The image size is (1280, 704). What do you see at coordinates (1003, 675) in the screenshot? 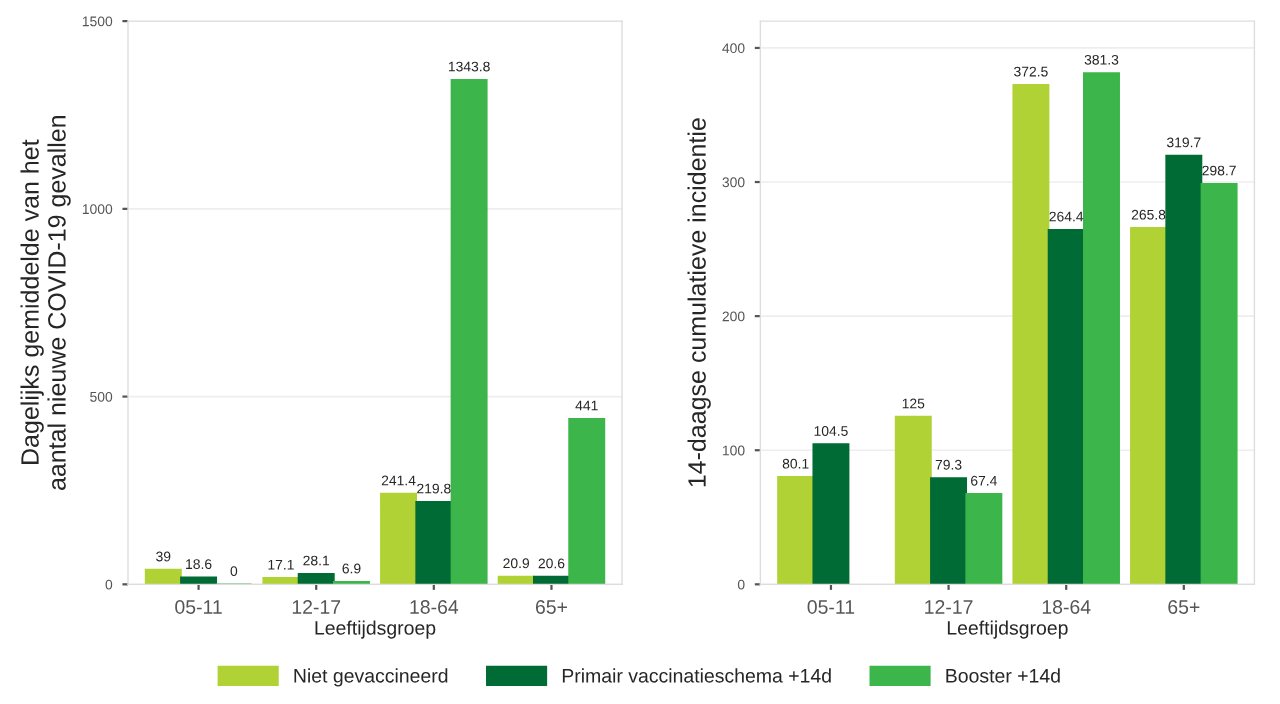
I see `legend-label: Booster +14d` at bounding box center [1003, 675].